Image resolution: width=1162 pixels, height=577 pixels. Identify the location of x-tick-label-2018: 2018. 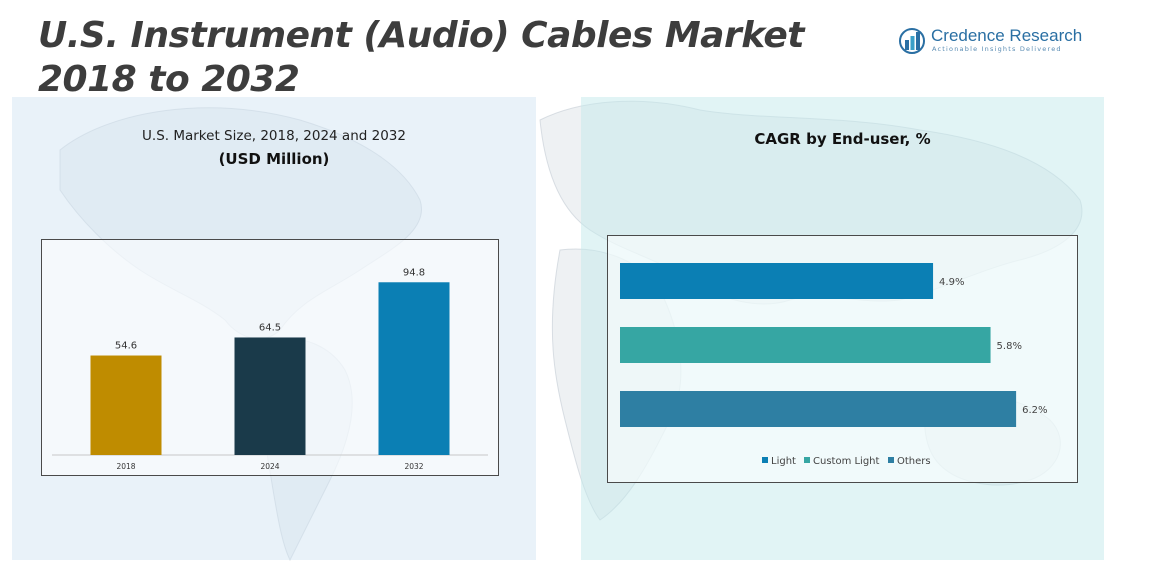
(125, 466).